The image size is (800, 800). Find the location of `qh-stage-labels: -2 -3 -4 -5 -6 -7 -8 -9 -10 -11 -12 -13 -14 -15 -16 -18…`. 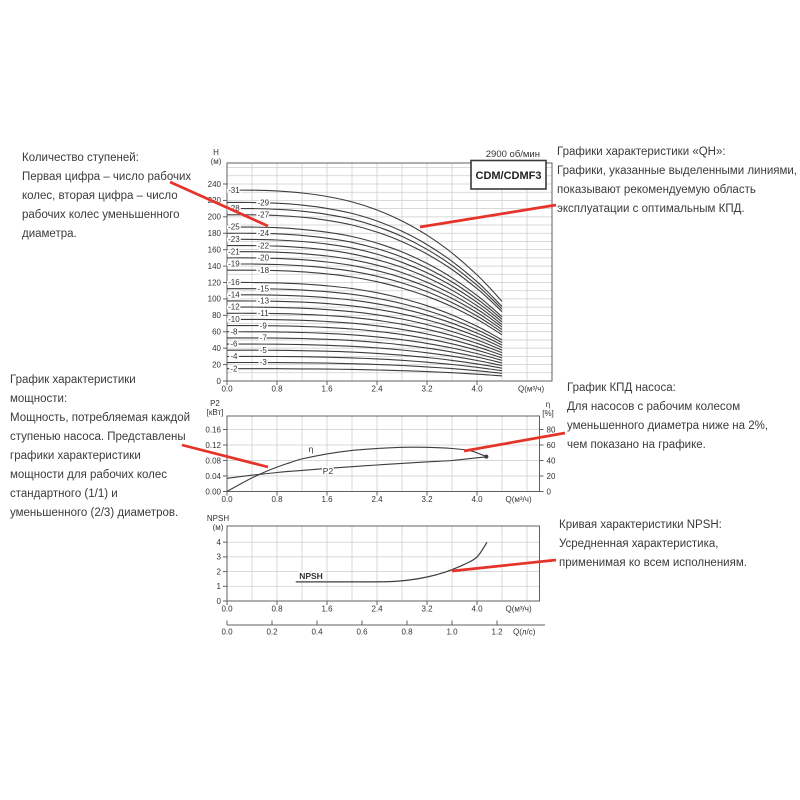

qh-stage-labels: -2 -3 -4 -5 -6 -7 -8 -9 -10 -11 -12 -13 -14 -15 -16 -18… is located at coordinates (249, 279).